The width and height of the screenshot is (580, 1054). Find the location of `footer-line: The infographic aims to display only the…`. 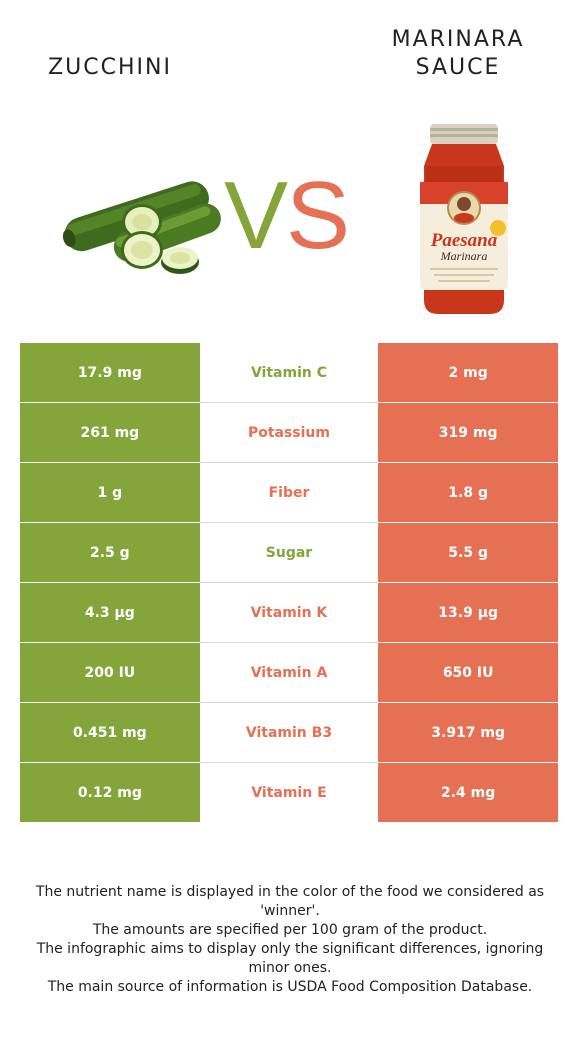

footer-line: The infographic aims to display only the… is located at coordinates (290, 958).